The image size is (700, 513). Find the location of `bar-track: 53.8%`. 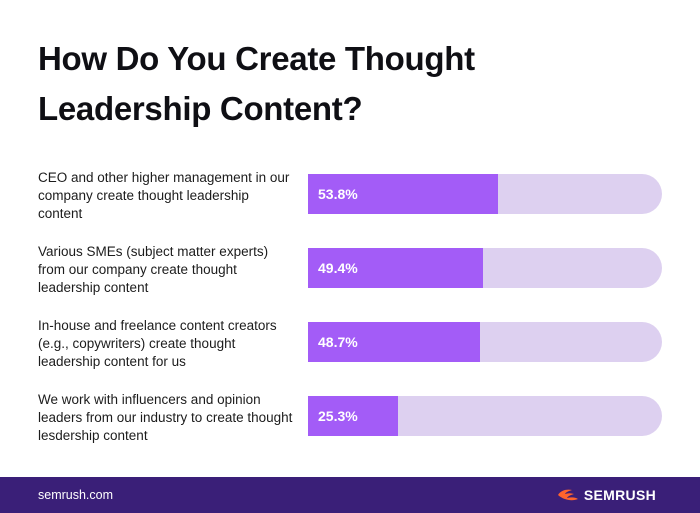

bar-track: 53.8% is located at coordinates (485, 194).